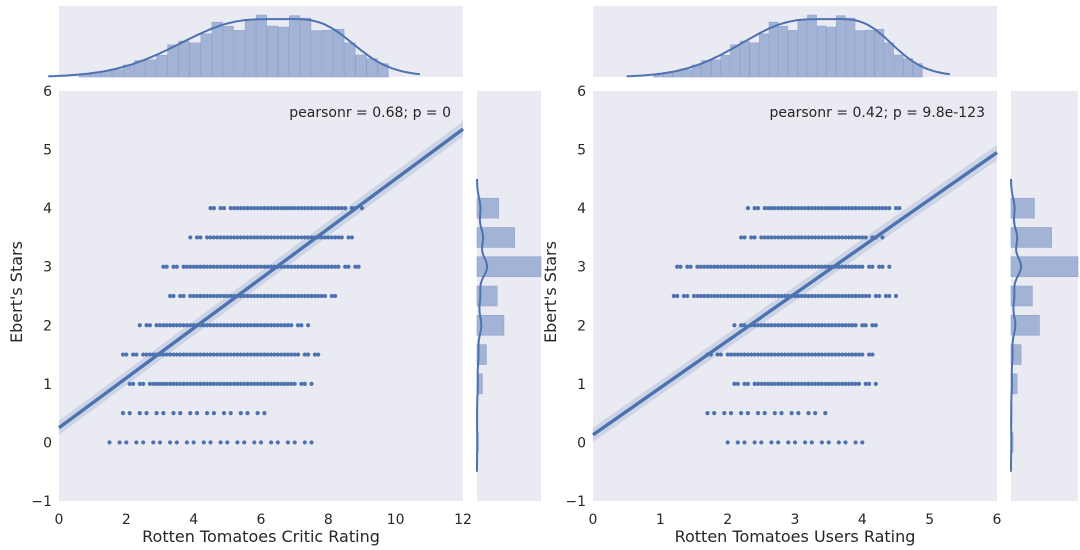 Image resolution: width=1080 pixels, height=550 pixels. What do you see at coordinates (1022, 208) in the screenshot?
I see `right-hist-bar` at bounding box center [1022, 208].